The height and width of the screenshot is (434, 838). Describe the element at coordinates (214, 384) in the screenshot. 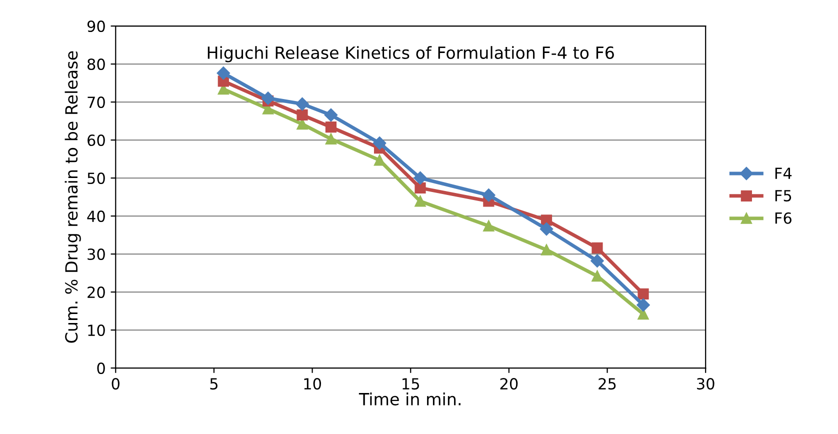

I see `x-tick-label: 5` at that location.